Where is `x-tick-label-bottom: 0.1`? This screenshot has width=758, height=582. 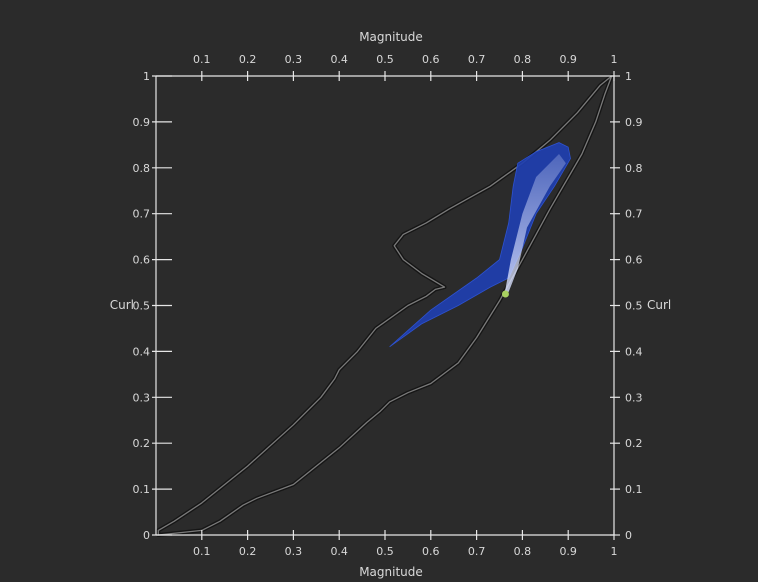 x-tick-label-bottom: 0.1 is located at coordinates (202, 551).